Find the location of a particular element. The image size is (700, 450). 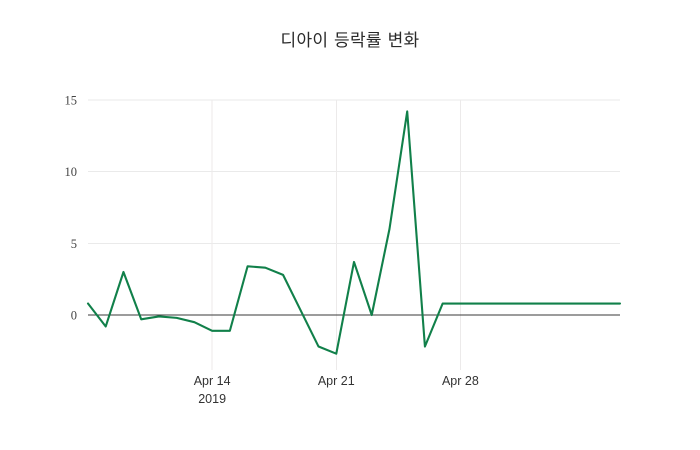

y-tick-label: 10 is located at coordinates (71, 172).